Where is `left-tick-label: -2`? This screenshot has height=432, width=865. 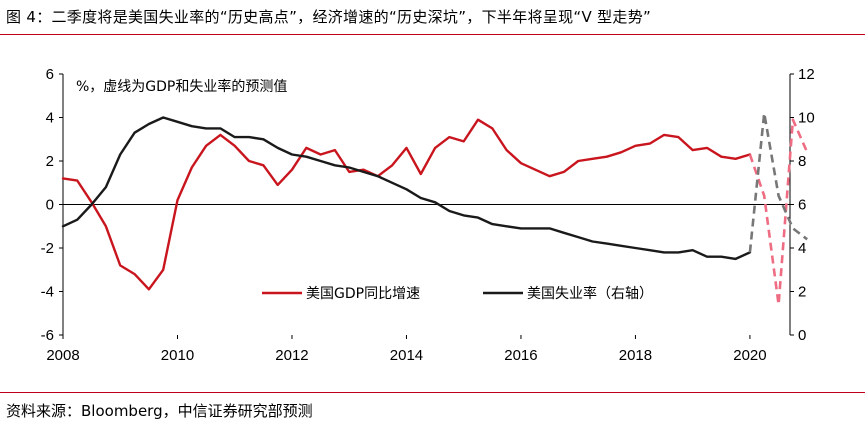
left-tick-label: -2 is located at coordinates (47, 248).